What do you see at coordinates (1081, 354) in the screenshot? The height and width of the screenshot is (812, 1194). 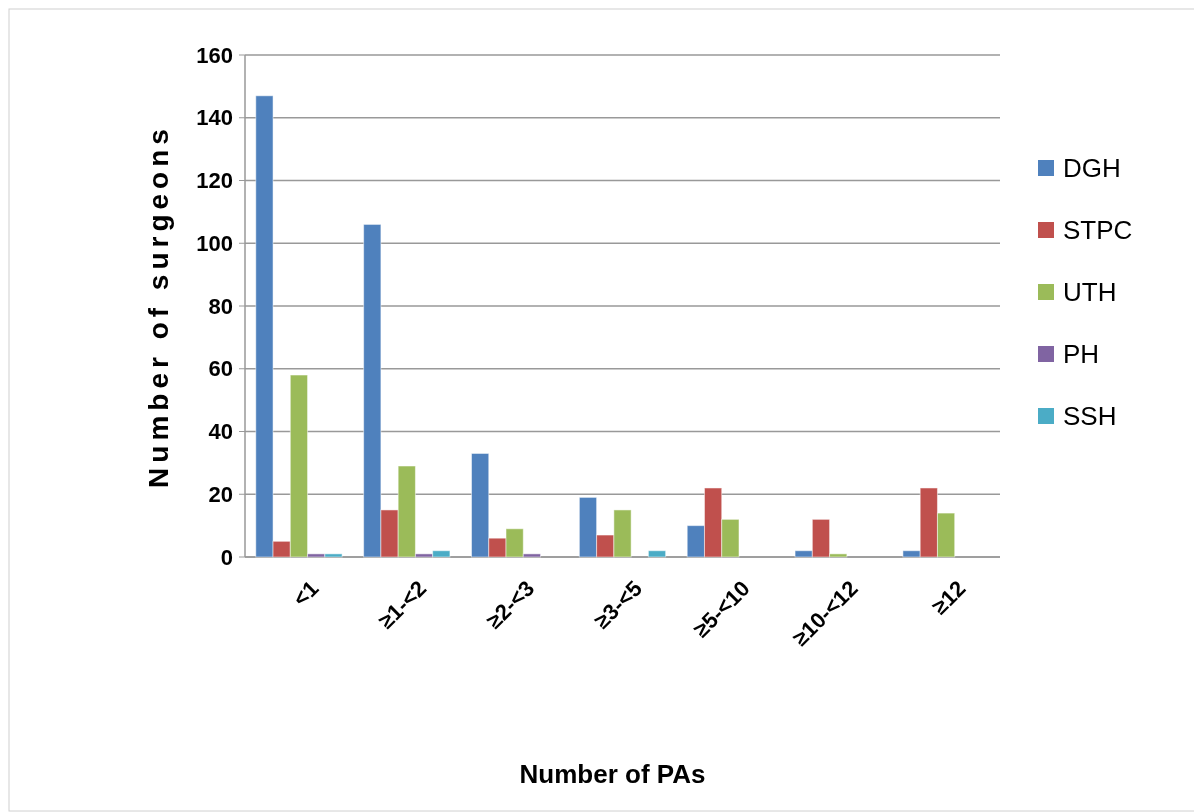 I see `legend-label: PH` at bounding box center [1081, 354].